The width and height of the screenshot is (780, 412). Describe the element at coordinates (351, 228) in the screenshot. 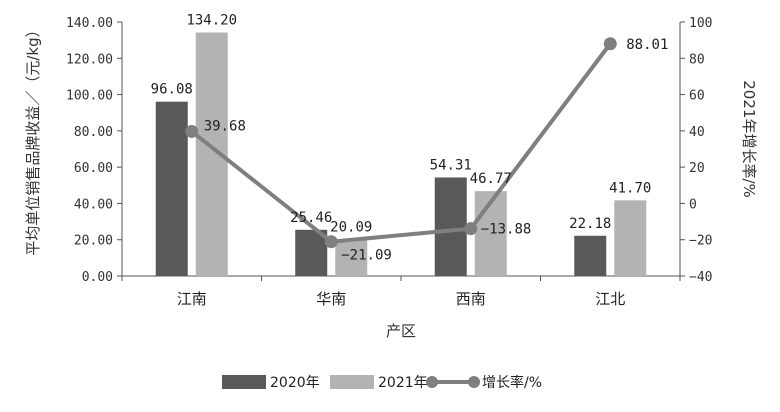

I see `bar-data-label: 20.09` at that location.